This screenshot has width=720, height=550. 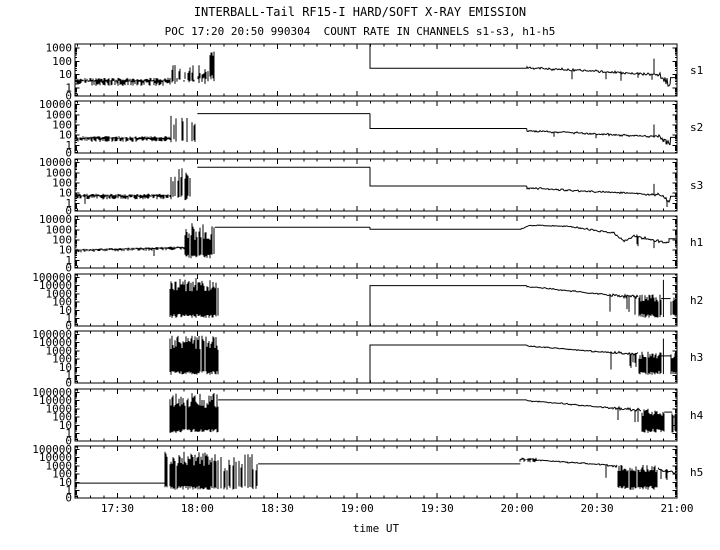 What do you see at coordinates (696, 242) in the screenshot?
I see `channel-label-h1: h1` at bounding box center [696, 242].